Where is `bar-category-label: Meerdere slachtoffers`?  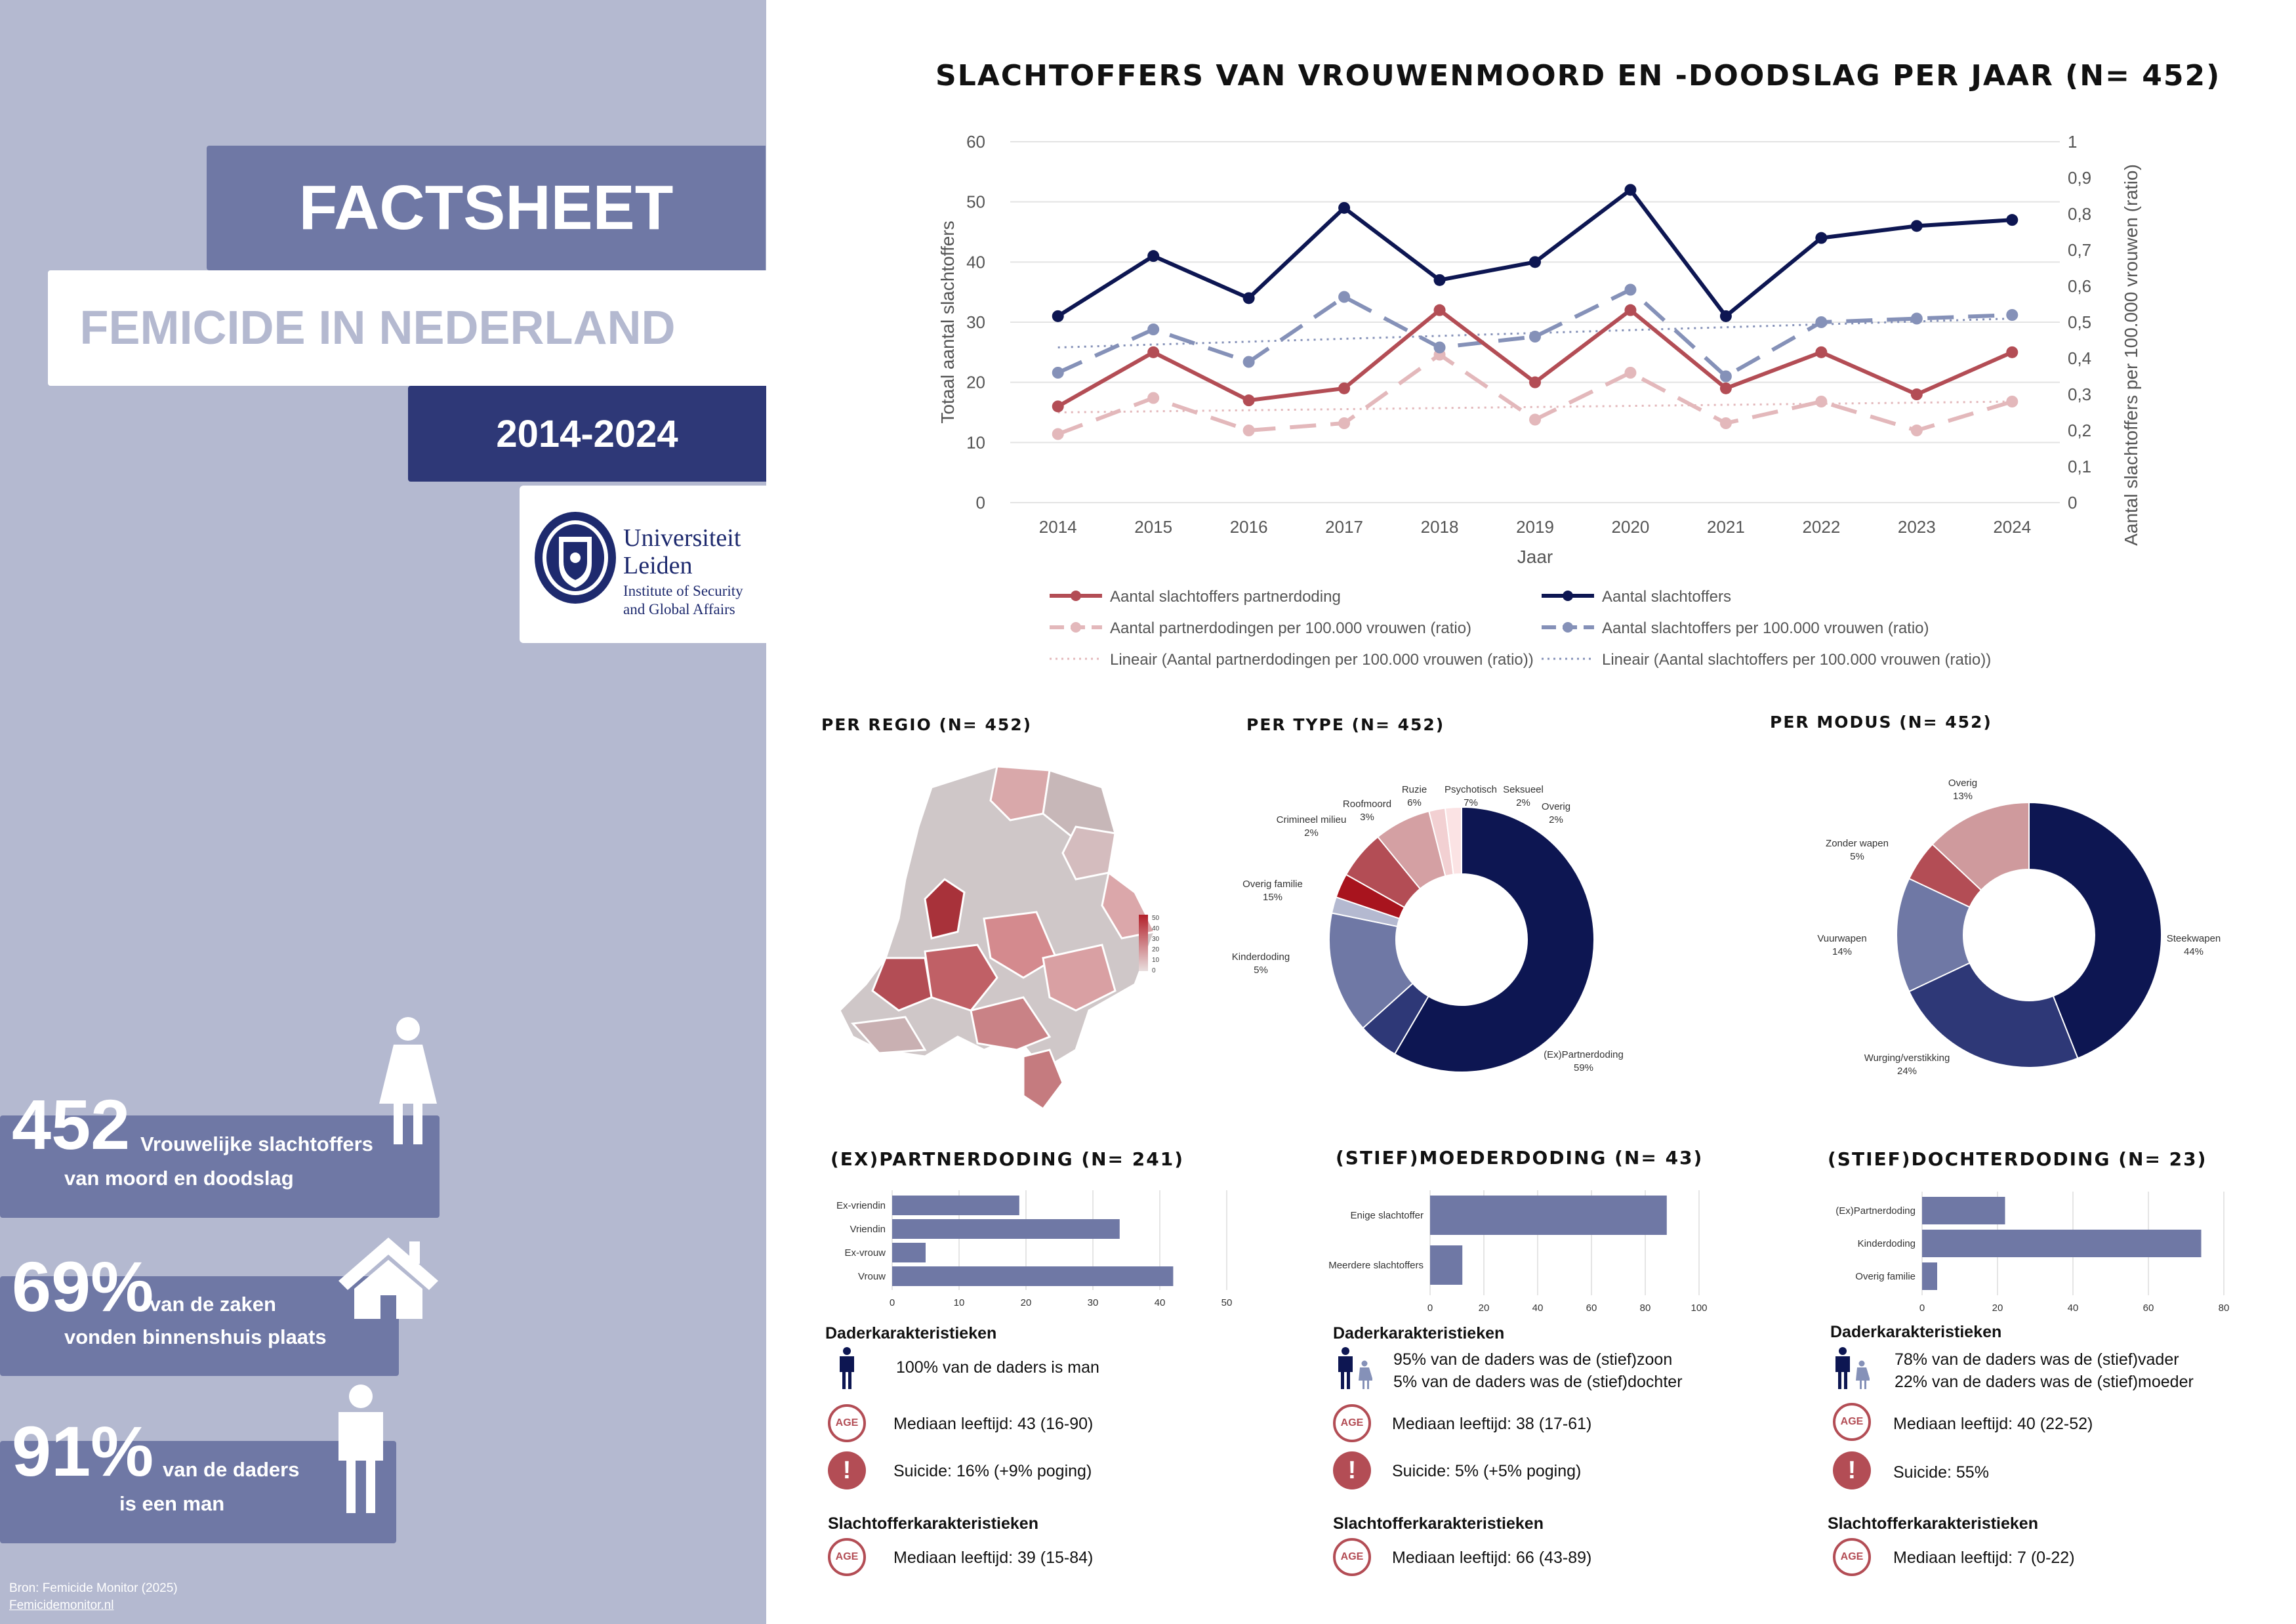 bar-category-label: Meerdere slachtoffers is located at coordinates (1376, 1265).